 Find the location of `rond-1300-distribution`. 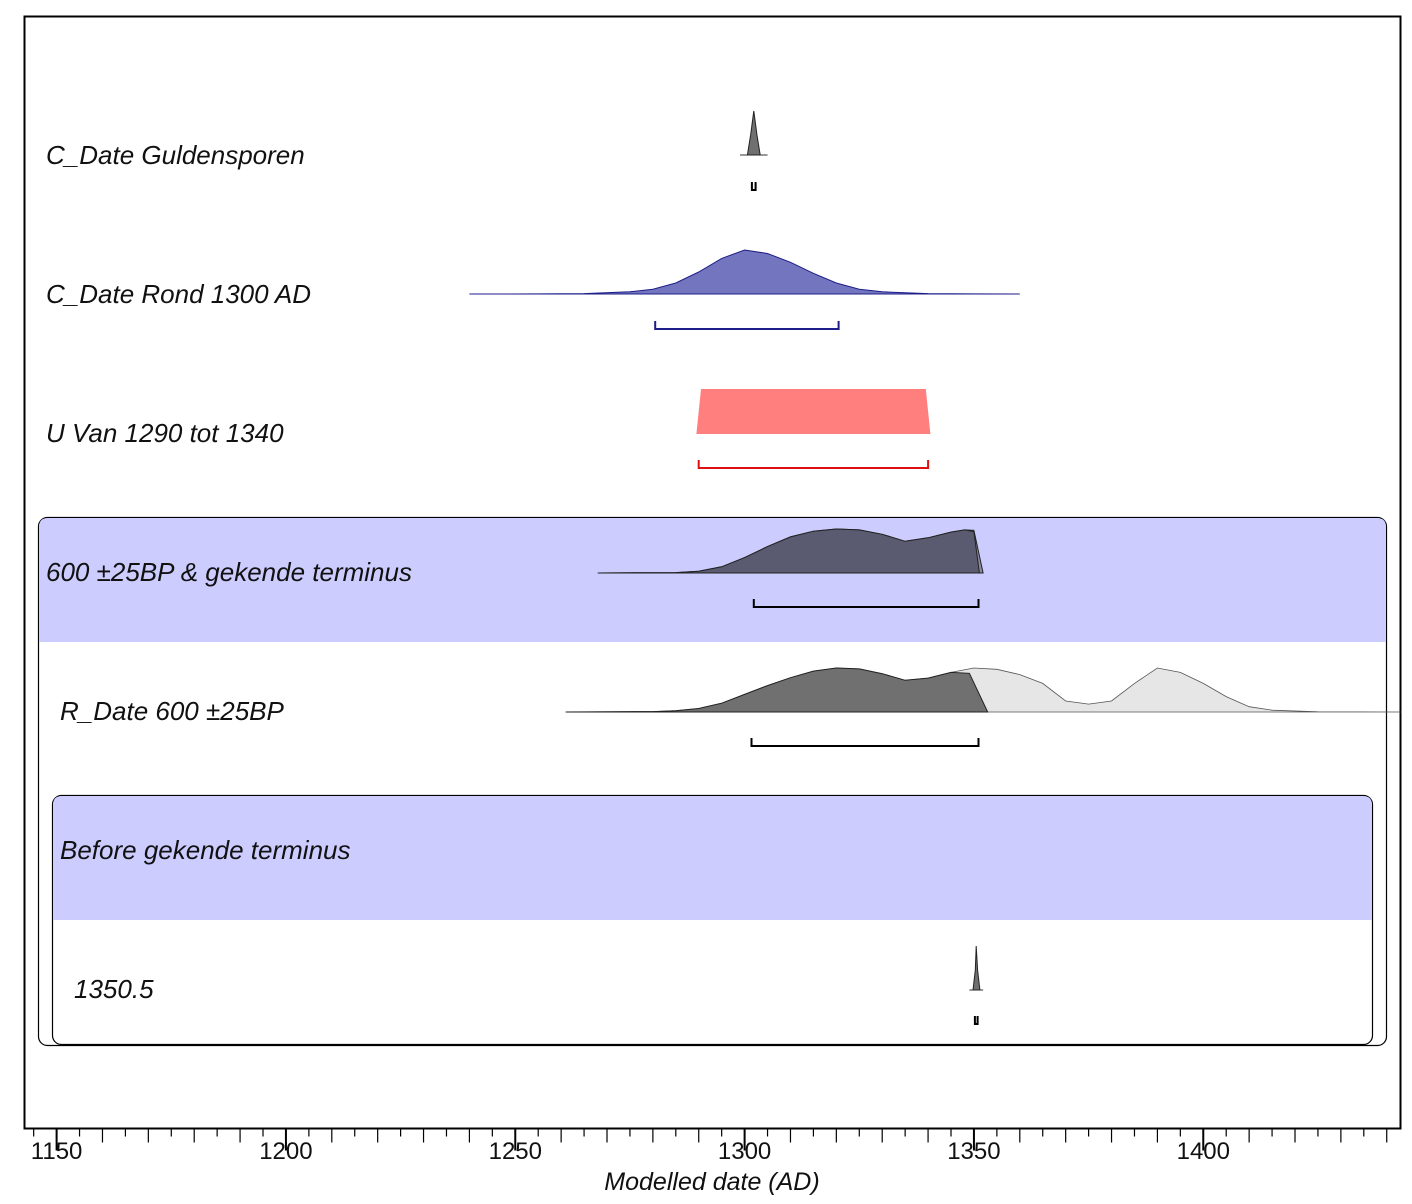

rond-1300-distribution is located at coordinates (744, 272).